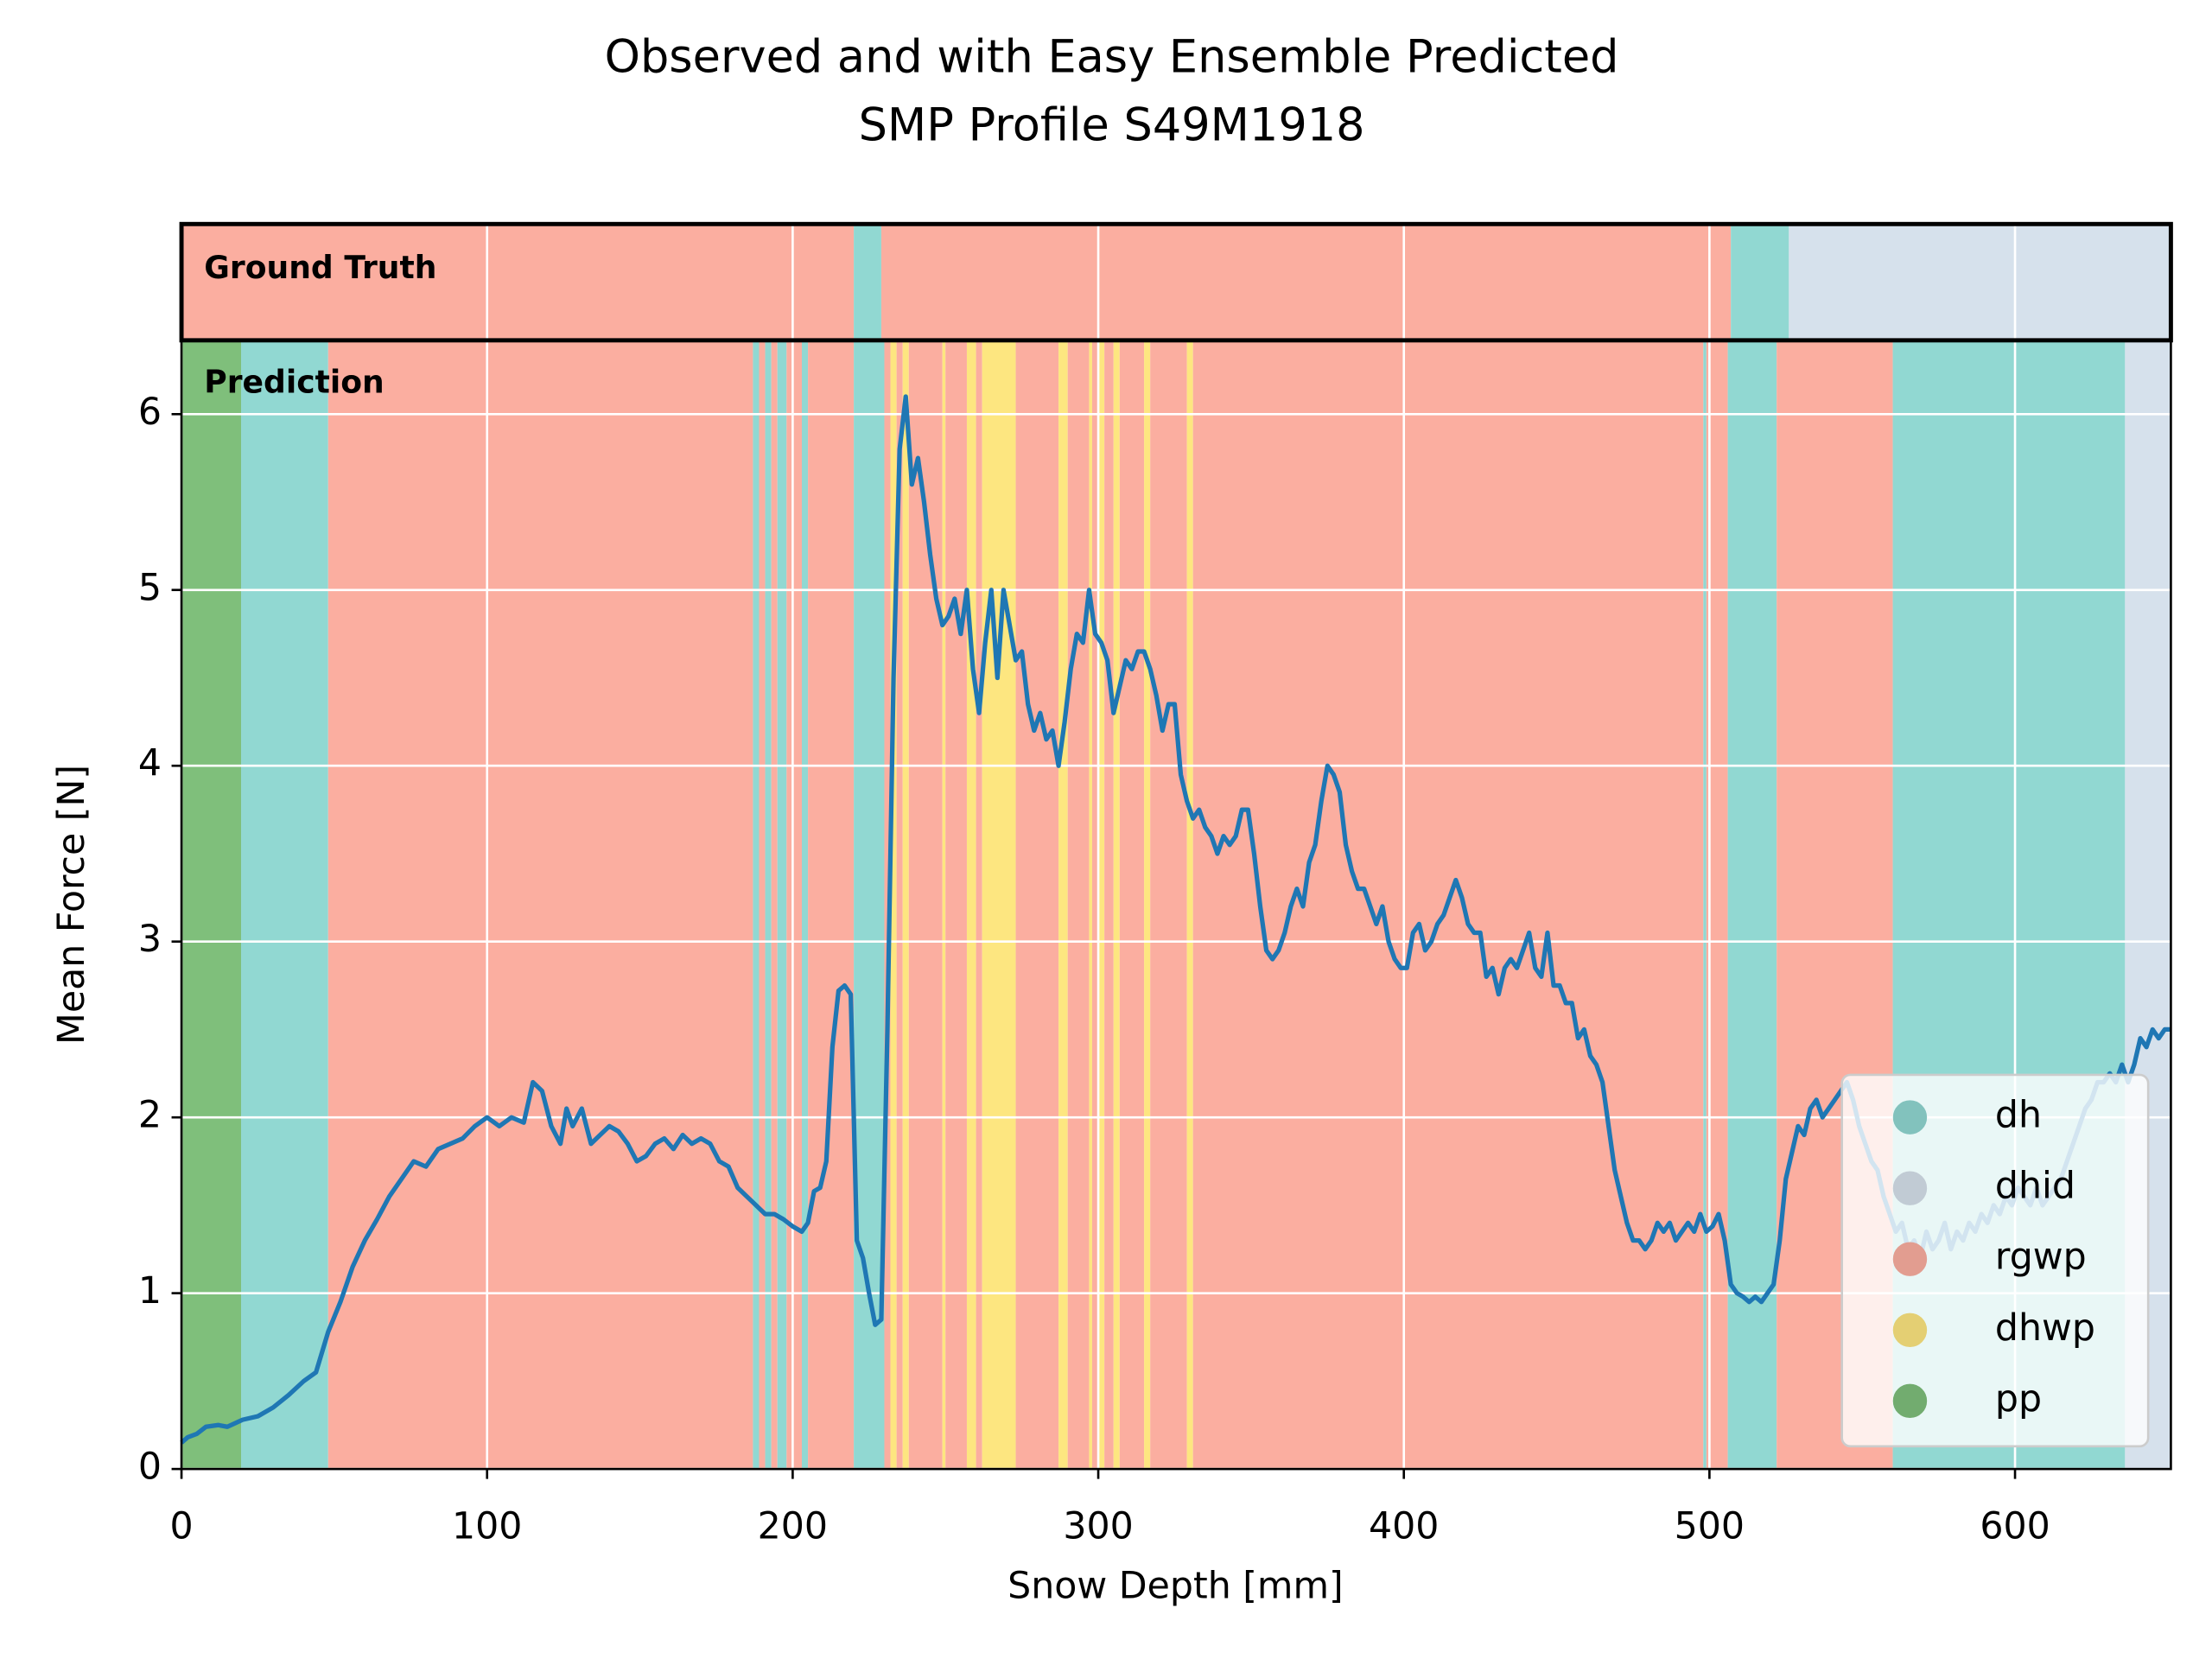 This screenshot has width=2212, height=1659. What do you see at coordinates (793, 1526) in the screenshot?
I see `x-tick-label: 200` at bounding box center [793, 1526].